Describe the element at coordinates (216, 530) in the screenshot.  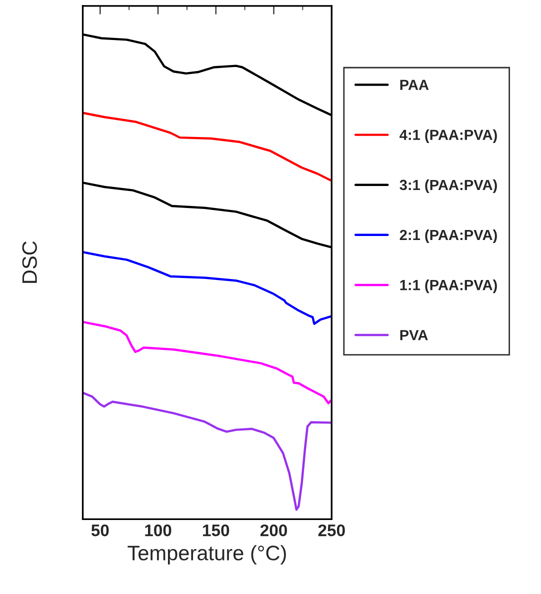
I see `x-tick-label: 150` at that location.